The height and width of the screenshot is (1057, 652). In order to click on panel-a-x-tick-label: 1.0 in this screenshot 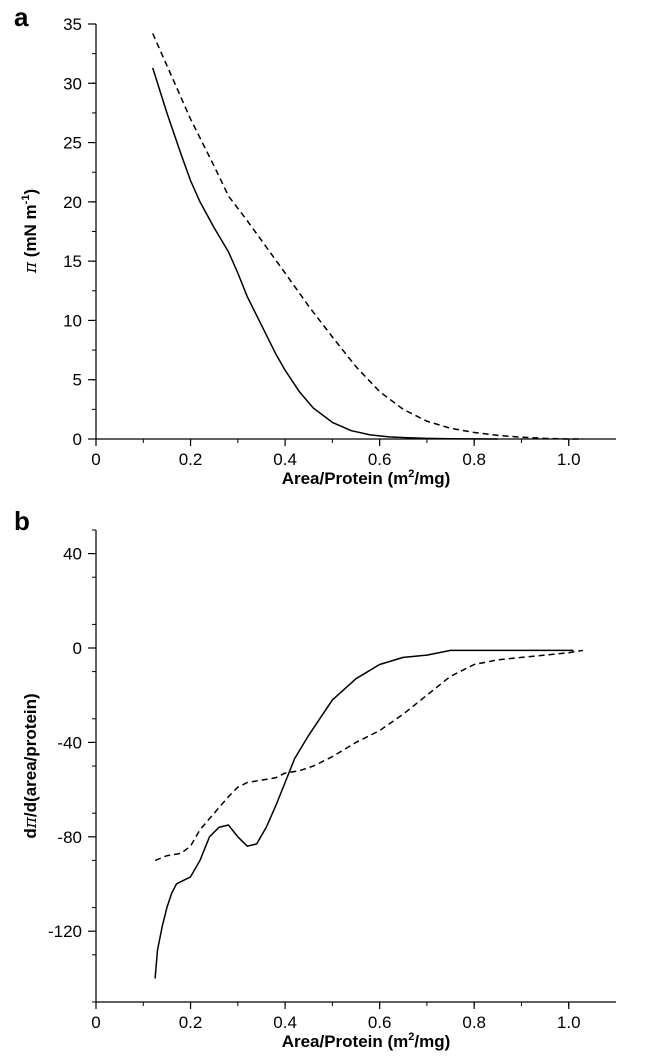, I will do `click(569, 459)`.